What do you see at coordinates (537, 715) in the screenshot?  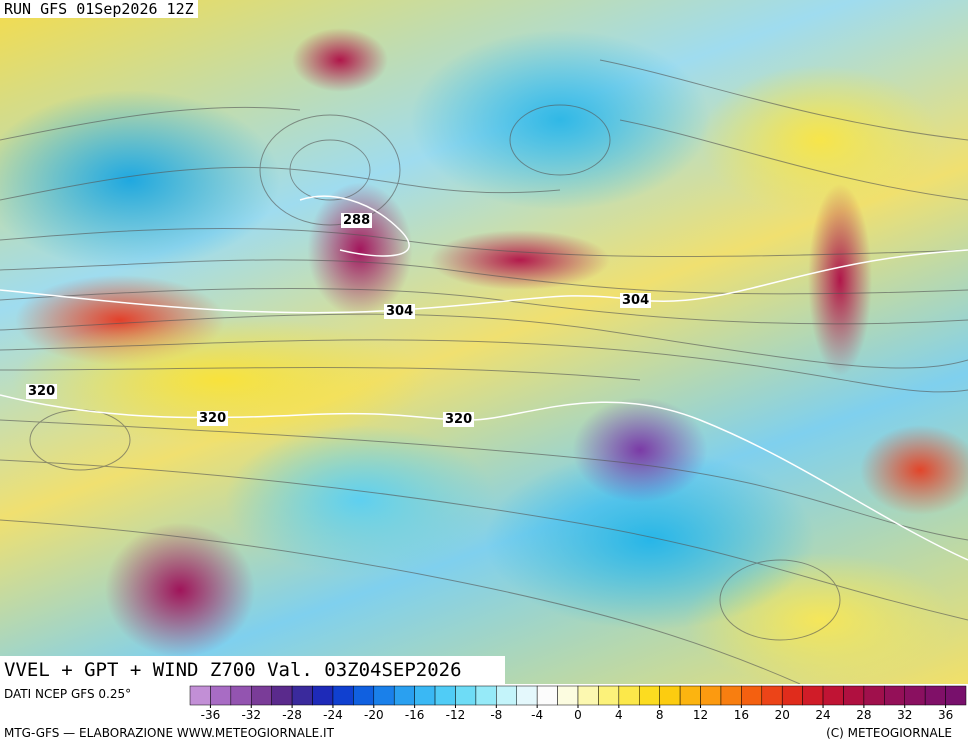 I see `colorbar-tick-label: -4` at bounding box center [537, 715].